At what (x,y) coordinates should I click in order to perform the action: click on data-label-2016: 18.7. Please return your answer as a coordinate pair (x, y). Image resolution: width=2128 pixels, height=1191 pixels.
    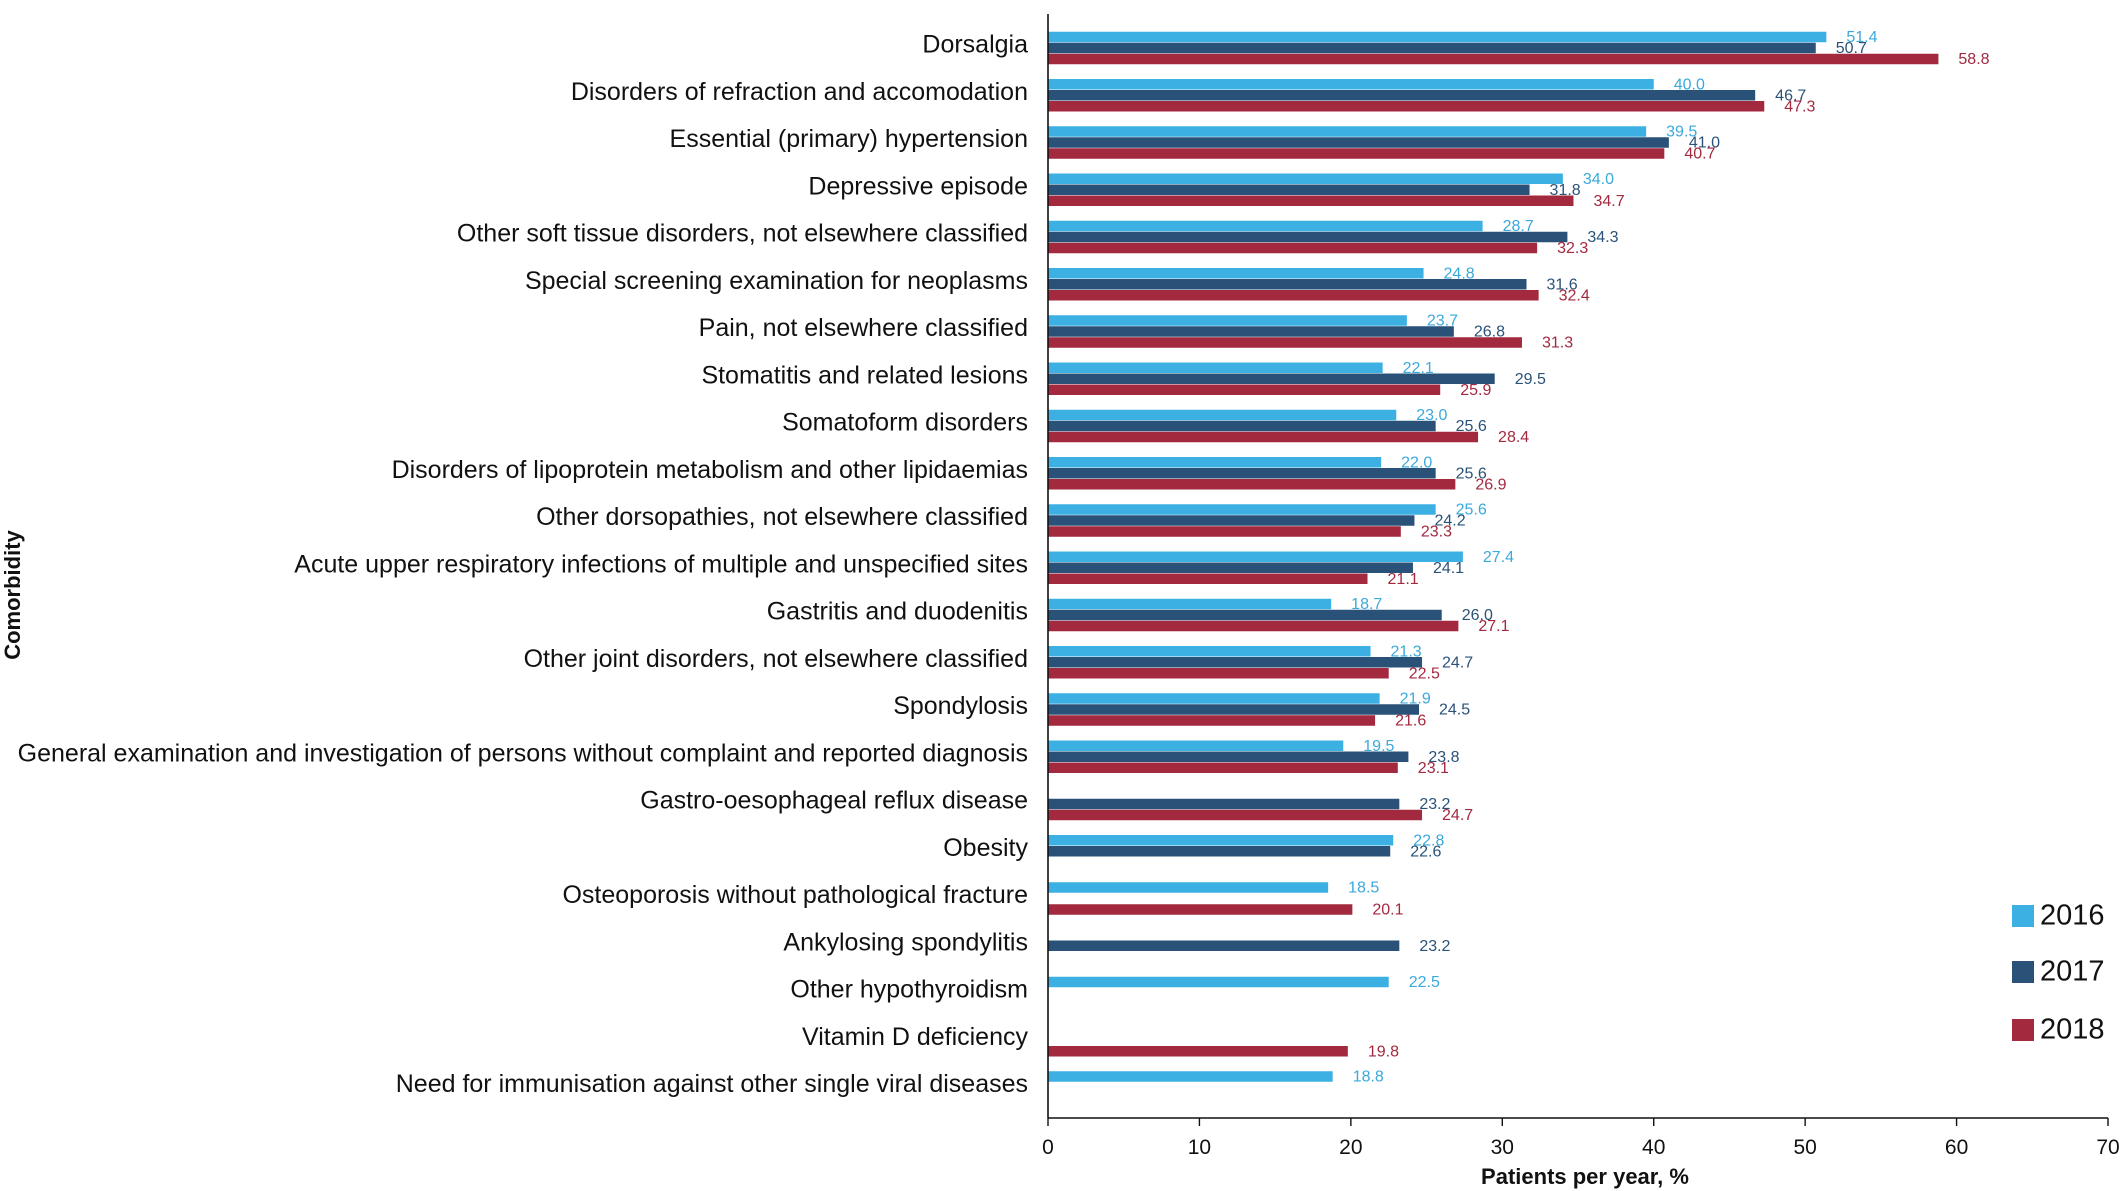
    Looking at the image, I should click on (1366, 604).